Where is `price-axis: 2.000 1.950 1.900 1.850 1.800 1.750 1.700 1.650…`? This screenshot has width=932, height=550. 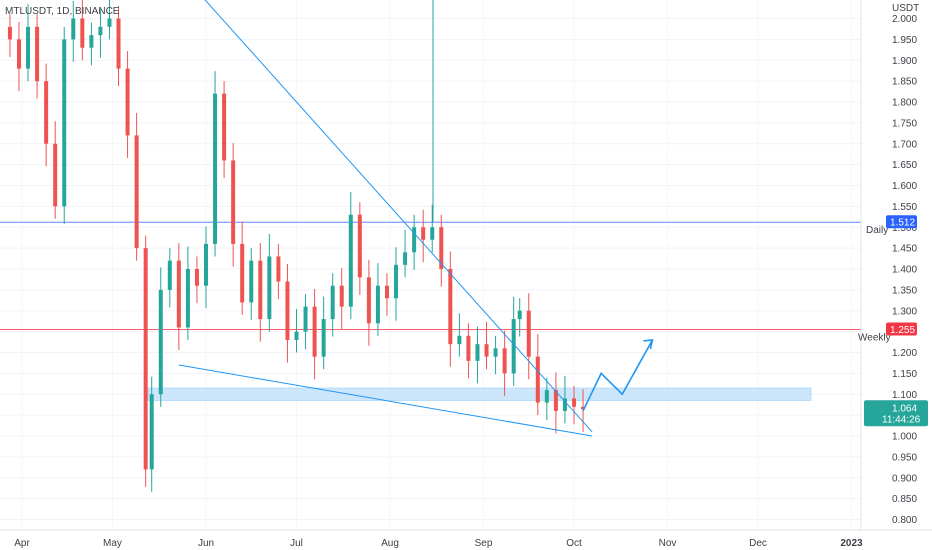
price-axis: 2.000 1.950 1.900 1.850 1.800 1.750 1.700 1.650… is located at coordinates (904, 270).